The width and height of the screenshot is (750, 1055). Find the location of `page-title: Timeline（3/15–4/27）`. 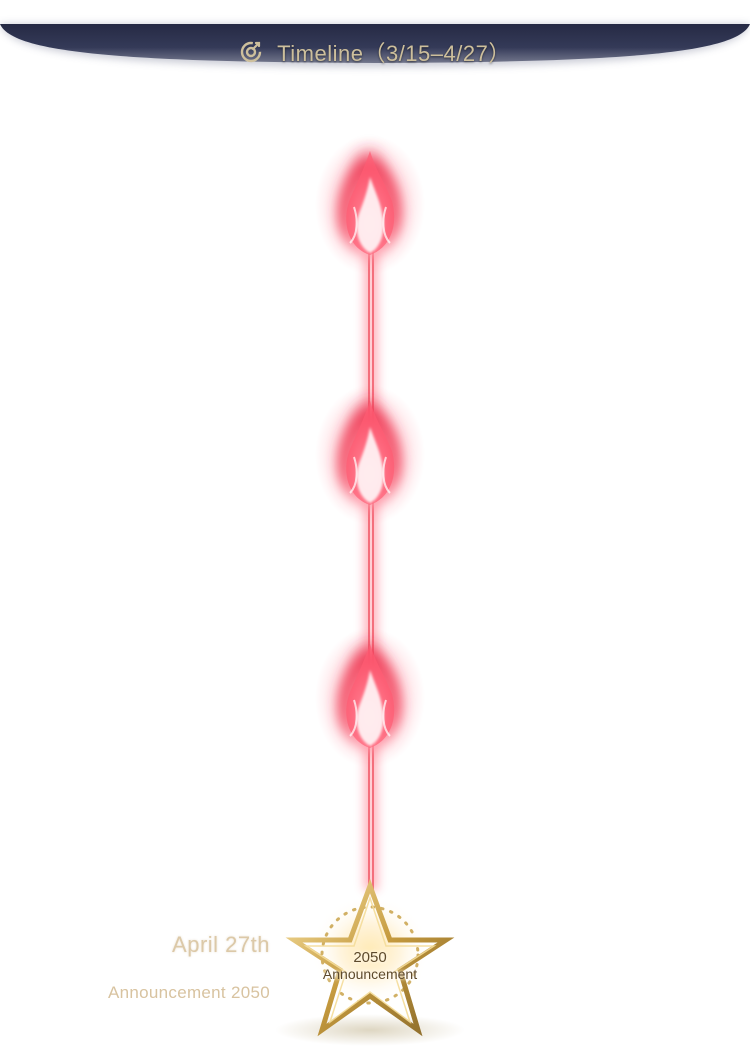

page-title: Timeline（3/15–4/27） is located at coordinates (394, 53).